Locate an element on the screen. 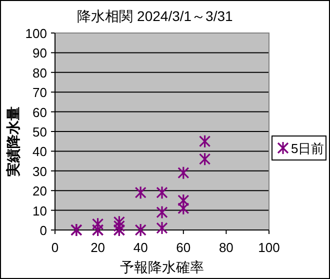 The width and height of the screenshot is (330, 279). y-tick-label: 30 is located at coordinates (39, 171).